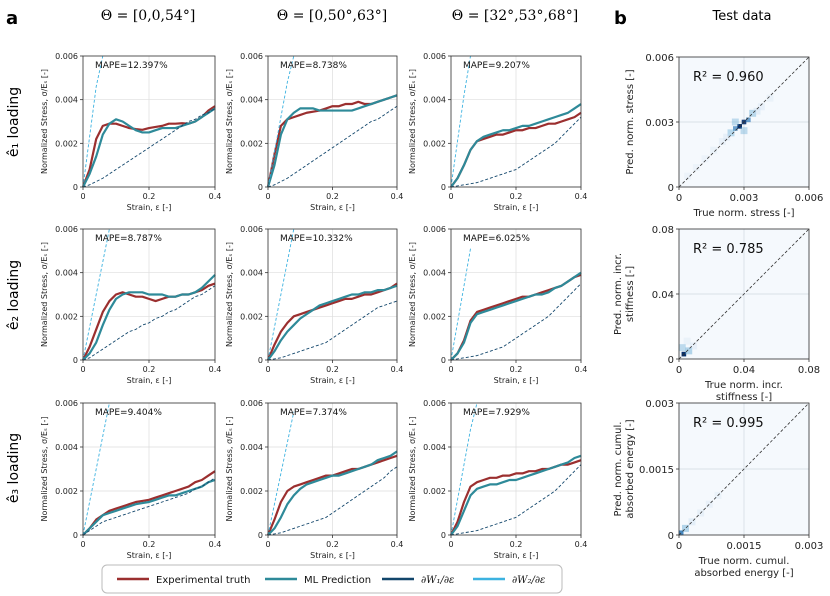  I want to click on y-tick-label: 0.006, so click(66, 229).